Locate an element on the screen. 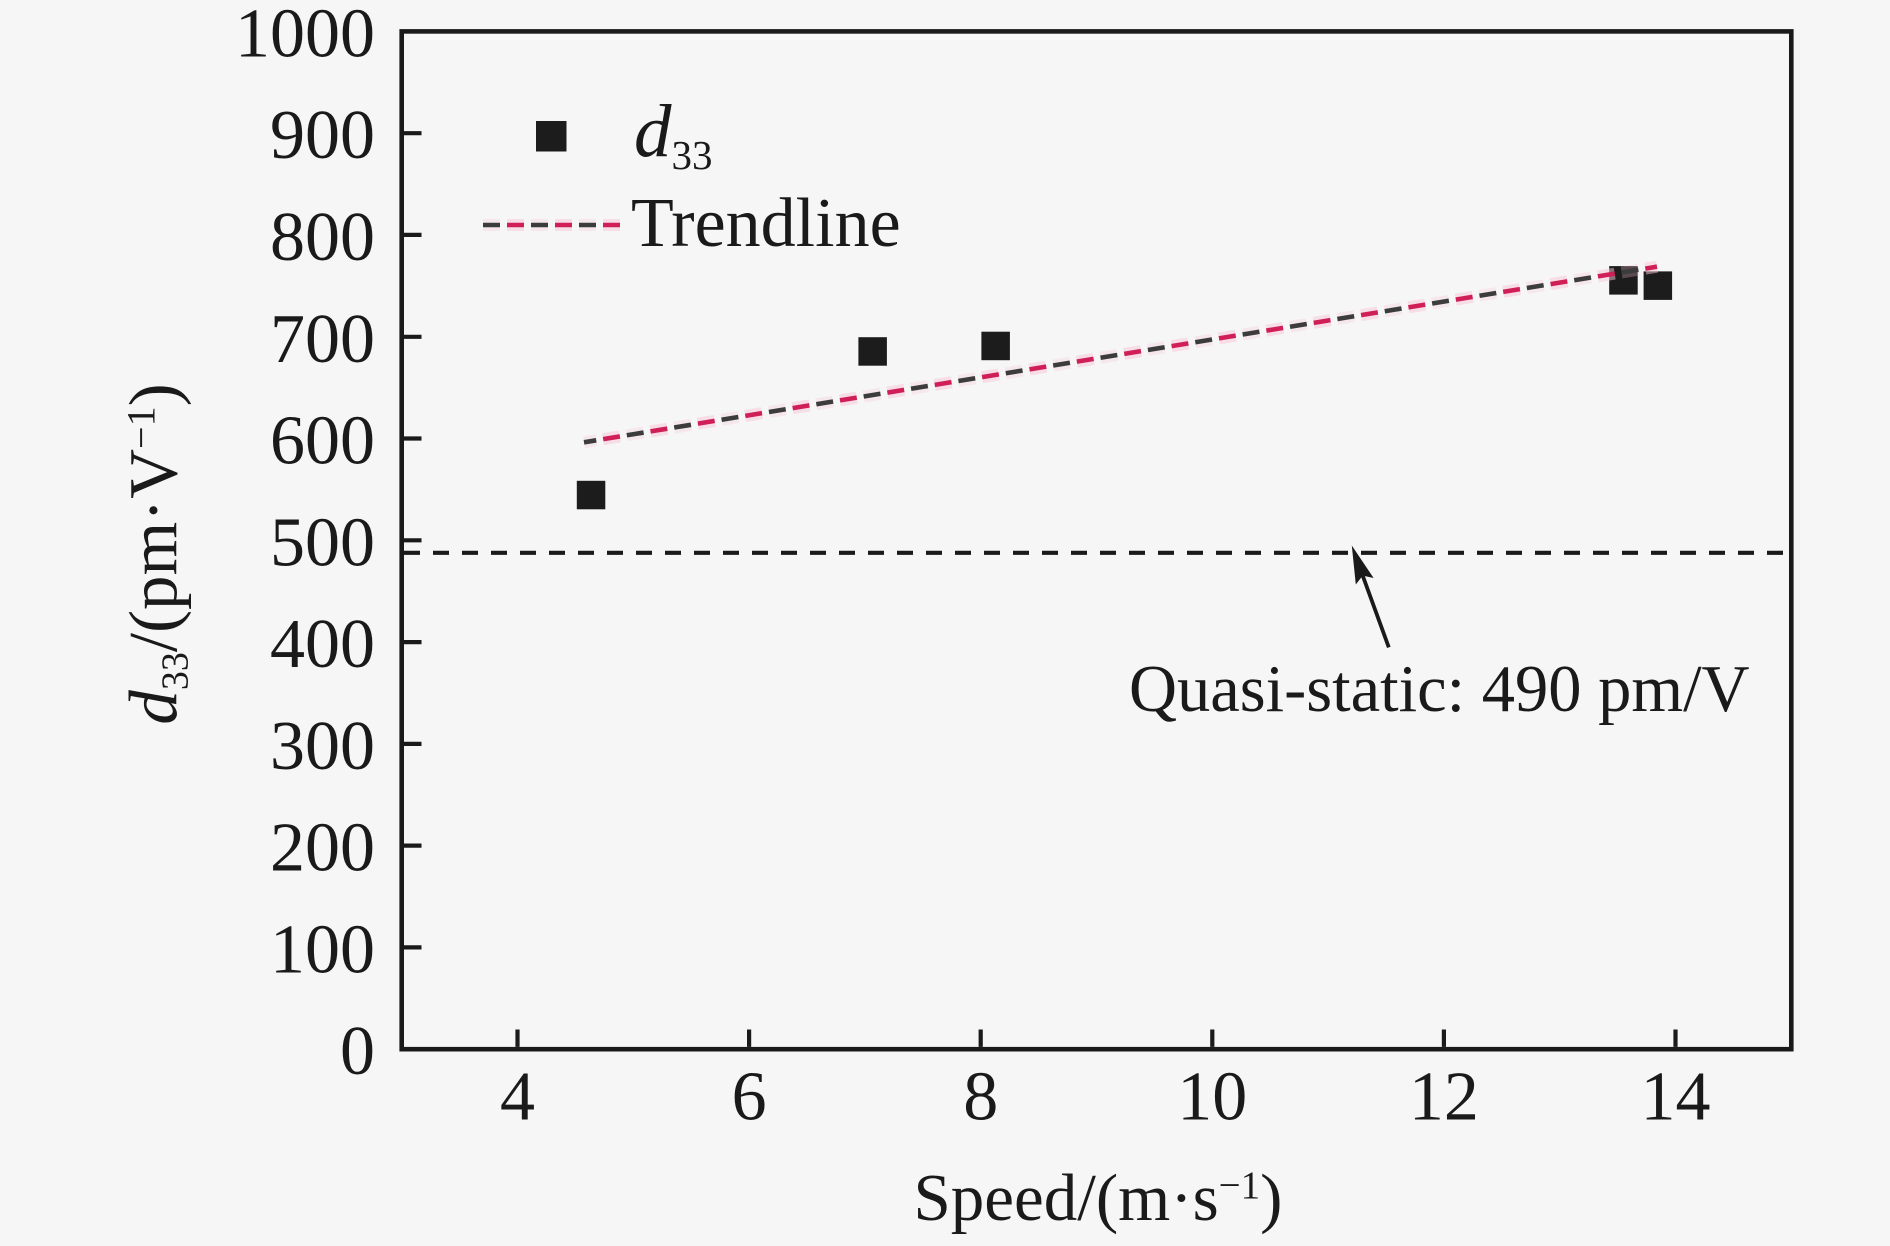 Image resolution: width=1890 pixels, height=1246 pixels. svg-text: 10 is located at coordinates (1212, 1097).